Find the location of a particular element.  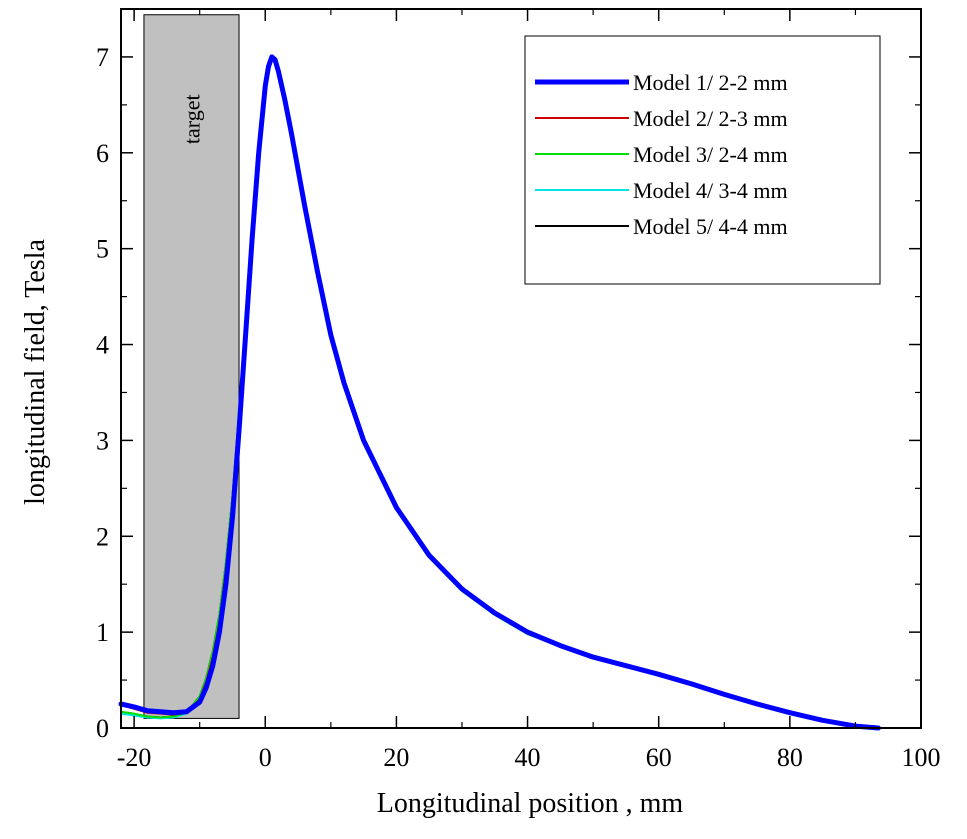

target-band-layer: target is located at coordinates (191, 366).